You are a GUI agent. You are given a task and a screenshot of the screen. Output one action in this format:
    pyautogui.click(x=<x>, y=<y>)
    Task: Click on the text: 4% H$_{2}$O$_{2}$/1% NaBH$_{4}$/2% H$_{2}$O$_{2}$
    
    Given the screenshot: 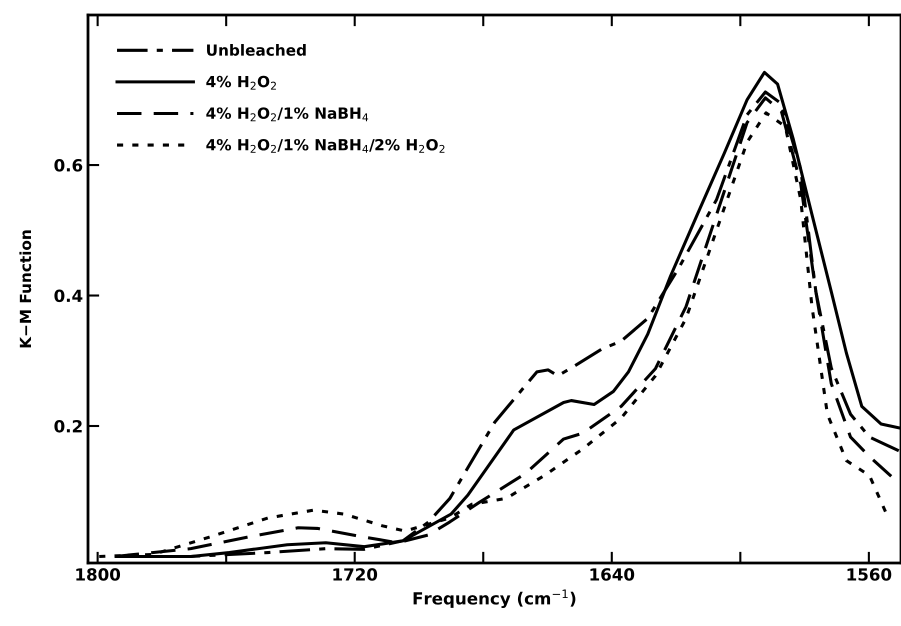 What is the action you would take?
    pyautogui.click(x=325, y=145)
    